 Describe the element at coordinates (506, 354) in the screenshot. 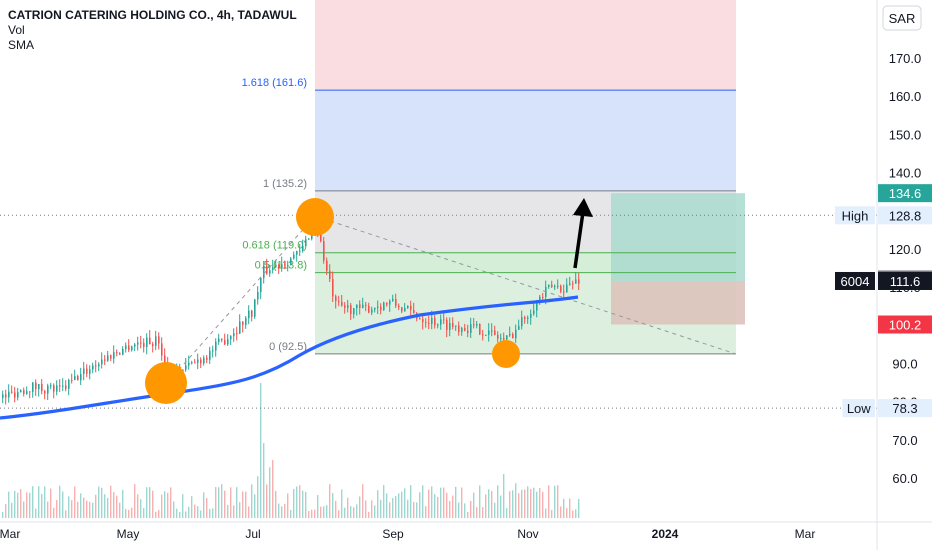

I see `pivot-marker-retest` at that location.